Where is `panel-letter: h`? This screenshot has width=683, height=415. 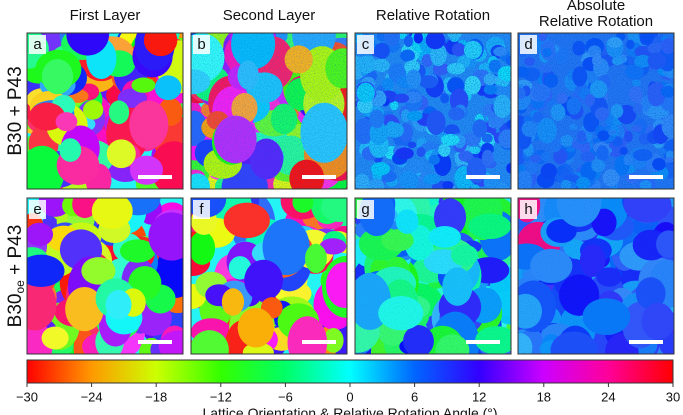
panel-letter: h is located at coordinates (528, 209).